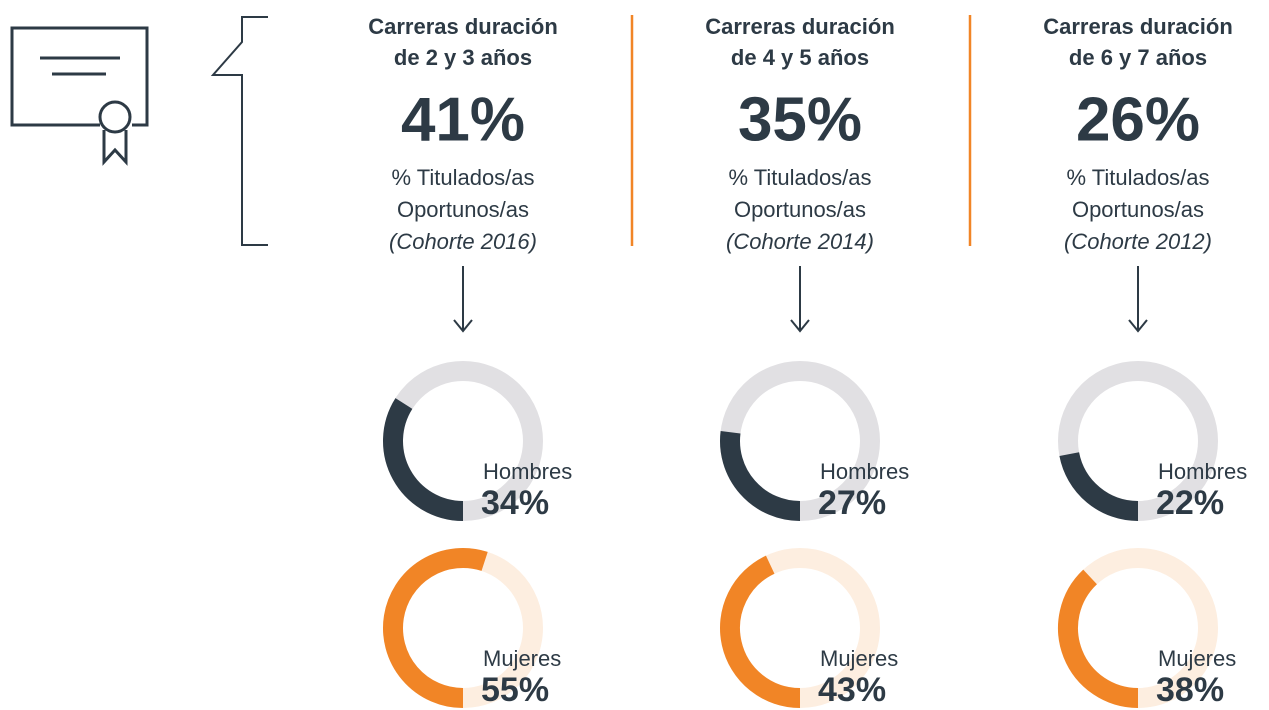 Image resolution: width=1269 pixels, height=710 pixels. What do you see at coordinates (1190, 503) in the screenshot?
I see `donut-value: 22%` at bounding box center [1190, 503].